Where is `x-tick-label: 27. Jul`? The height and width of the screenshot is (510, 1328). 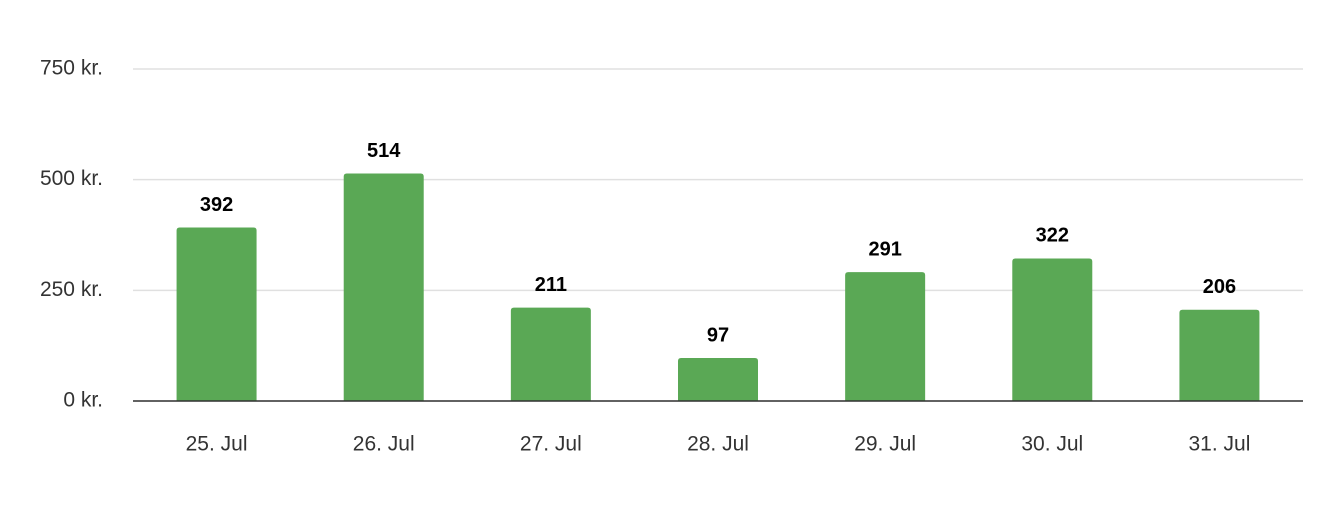 x-tick-label: 27. Jul is located at coordinates (551, 444).